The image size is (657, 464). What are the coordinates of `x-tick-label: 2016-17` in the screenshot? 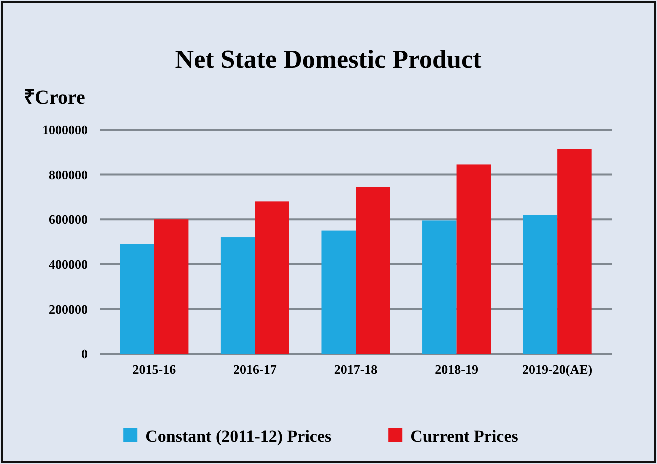 It's located at (256, 369).